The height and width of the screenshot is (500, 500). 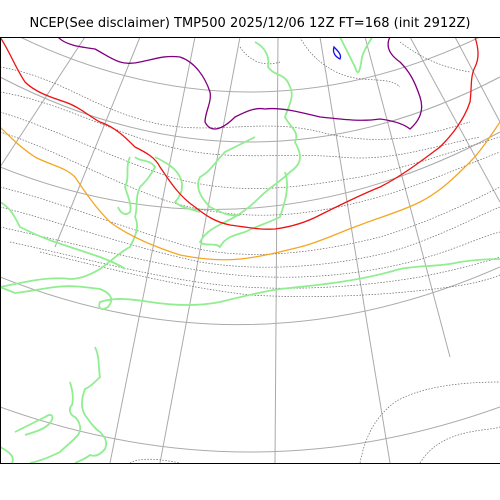 I want to click on coastline-west-short, so click(x=7, y=454).